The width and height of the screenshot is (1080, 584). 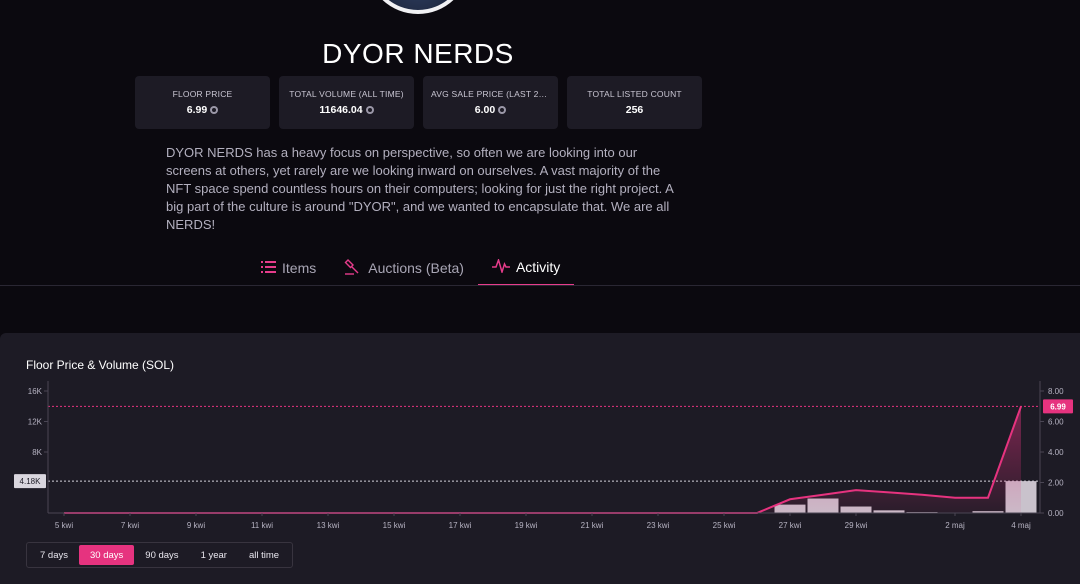 I want to click on stat-value-text: 256, so click(x=634, y=110).